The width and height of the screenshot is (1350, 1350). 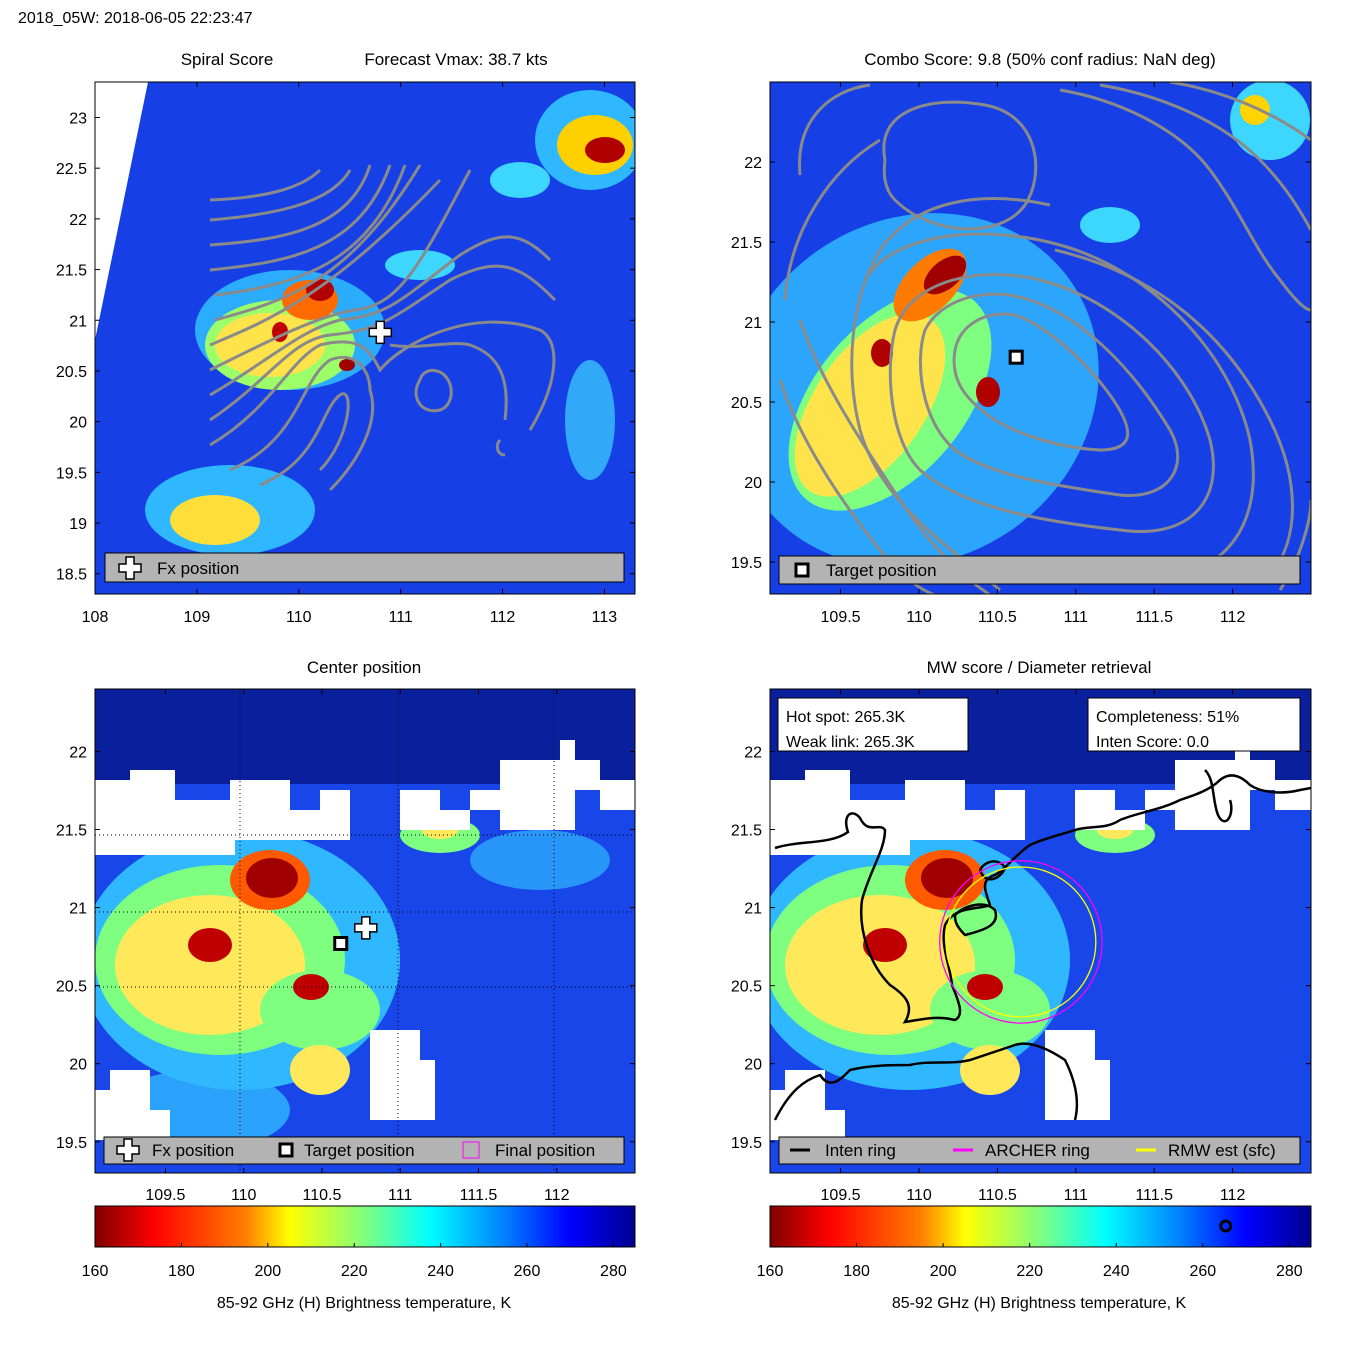 I want to click on colorbar-tick-label: 280, so click(x=1289, y=1271).